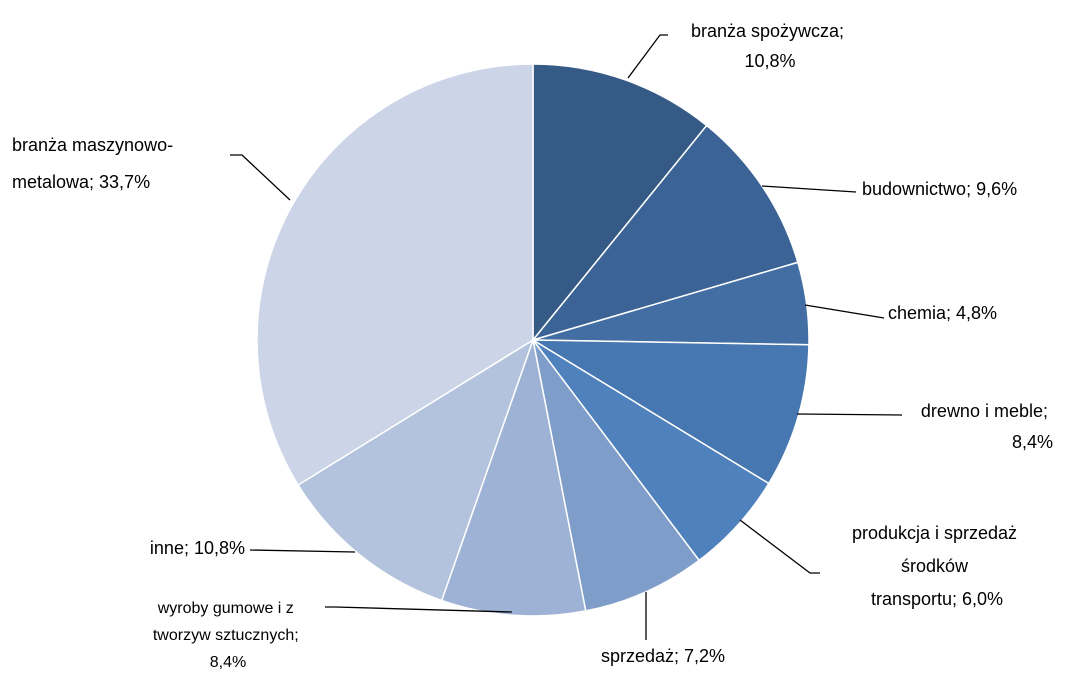 This screenshot has width=1084, height=675. I want to click on data-label: sprzedaż; 7,2%, so click(663, 656).